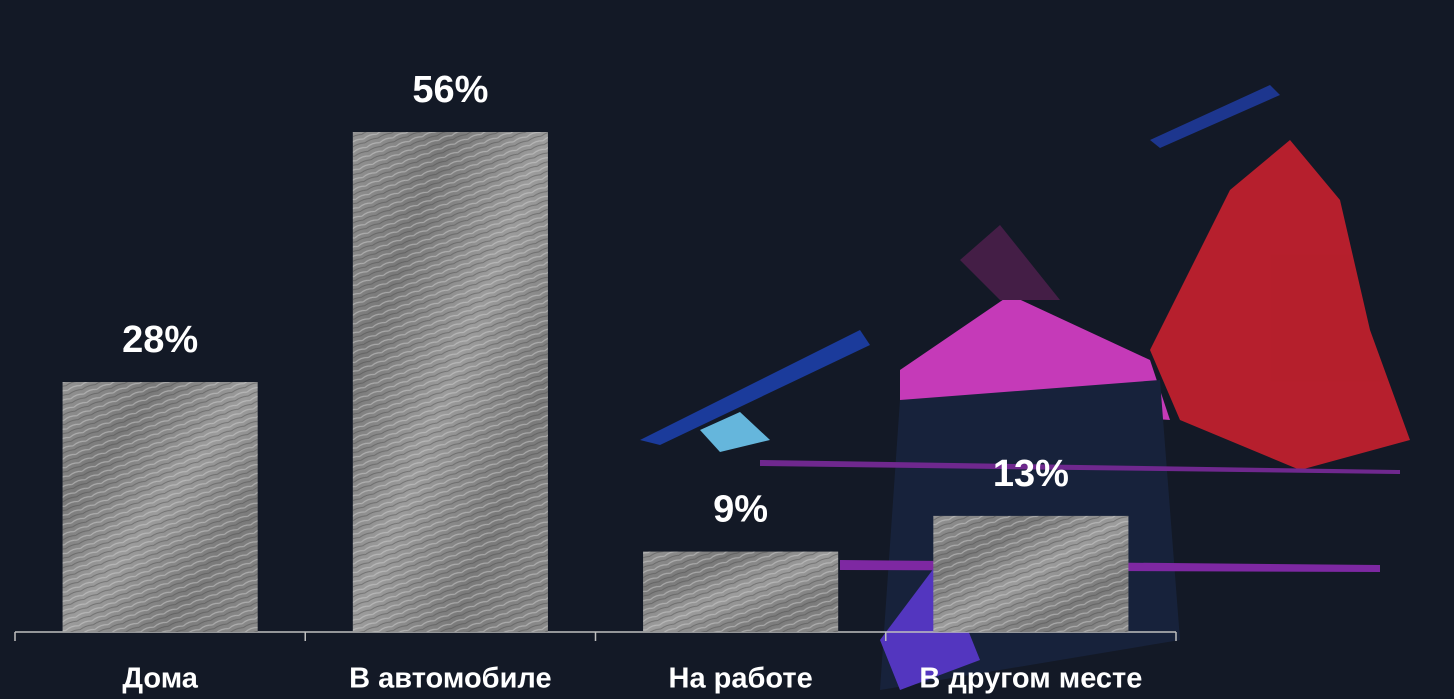 This screenshot has height=699, width=1454. What do you see at coordinates (741, 679) in the screenshot?
I see `x-tick-label: На работе` at bounding box center [741, 679].